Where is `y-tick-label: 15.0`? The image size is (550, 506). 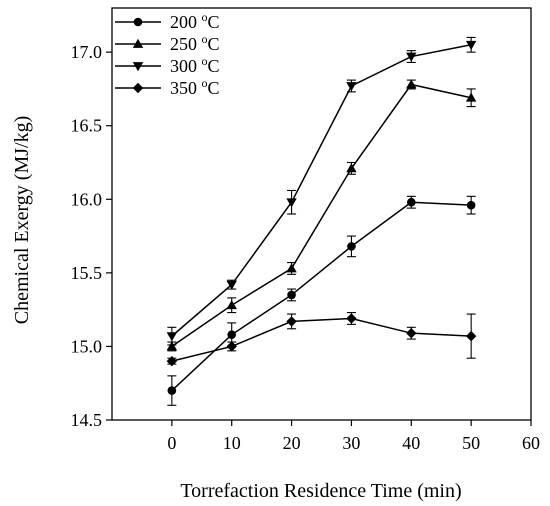
y-tick-label: 15.0 is located at coordinates (87, 346).